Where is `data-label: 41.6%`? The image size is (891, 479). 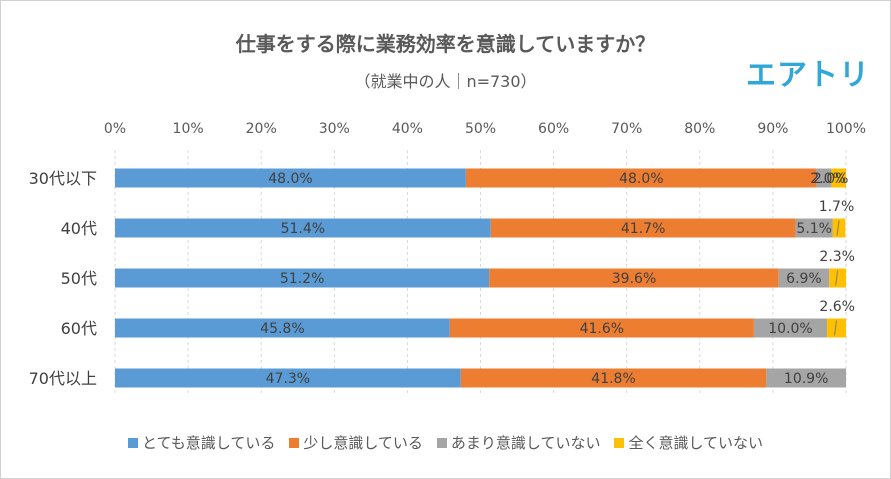
data-label: 41.6% is located at coordinates (602, 329).